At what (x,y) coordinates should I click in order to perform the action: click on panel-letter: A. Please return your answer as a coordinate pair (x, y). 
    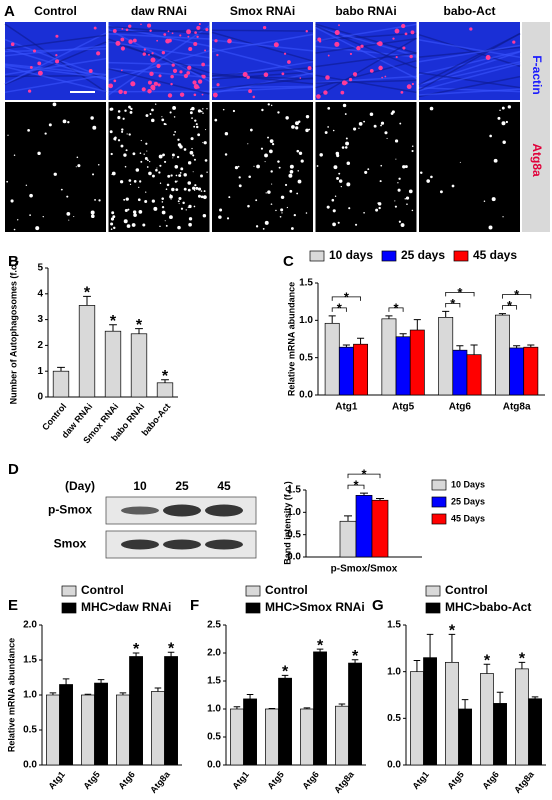
    Looking at the image, I should click on (9, 11).